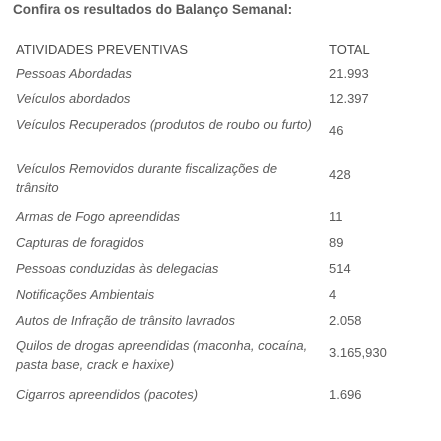 The height and width of the screenshot is (441, 441). I want to click on row-value: 3.165,930, so click(358, 352).